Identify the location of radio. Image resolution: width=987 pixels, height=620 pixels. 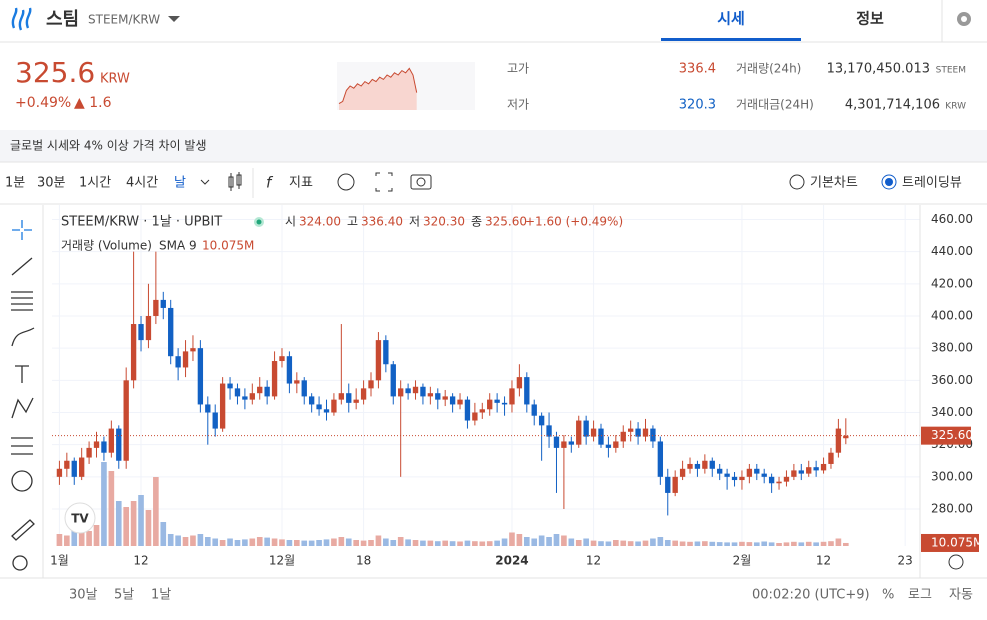
(797, 182).